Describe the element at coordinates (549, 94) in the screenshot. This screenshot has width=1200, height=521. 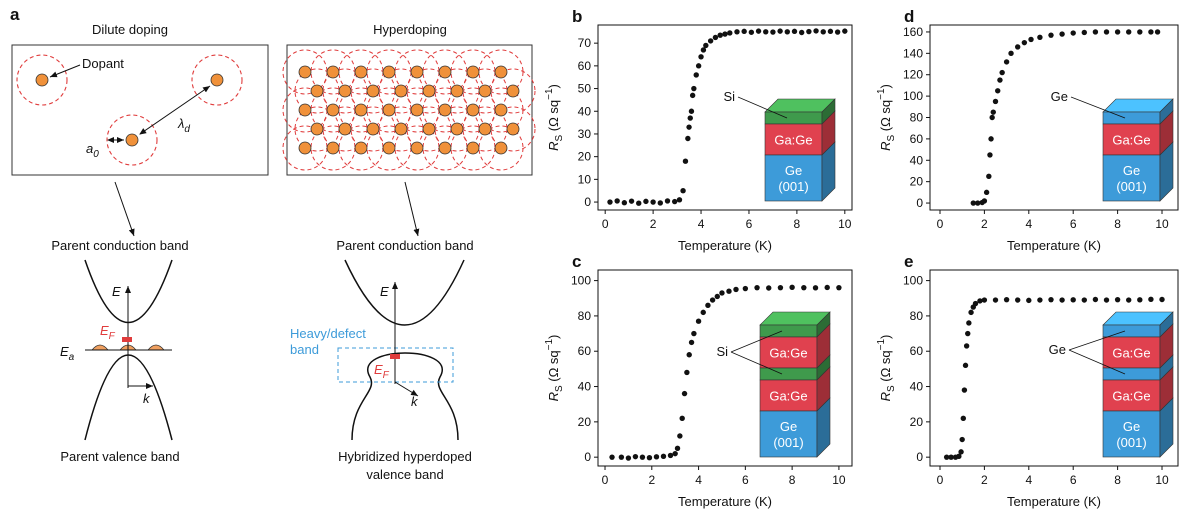
I see `y-axis-label: −1` at that location.